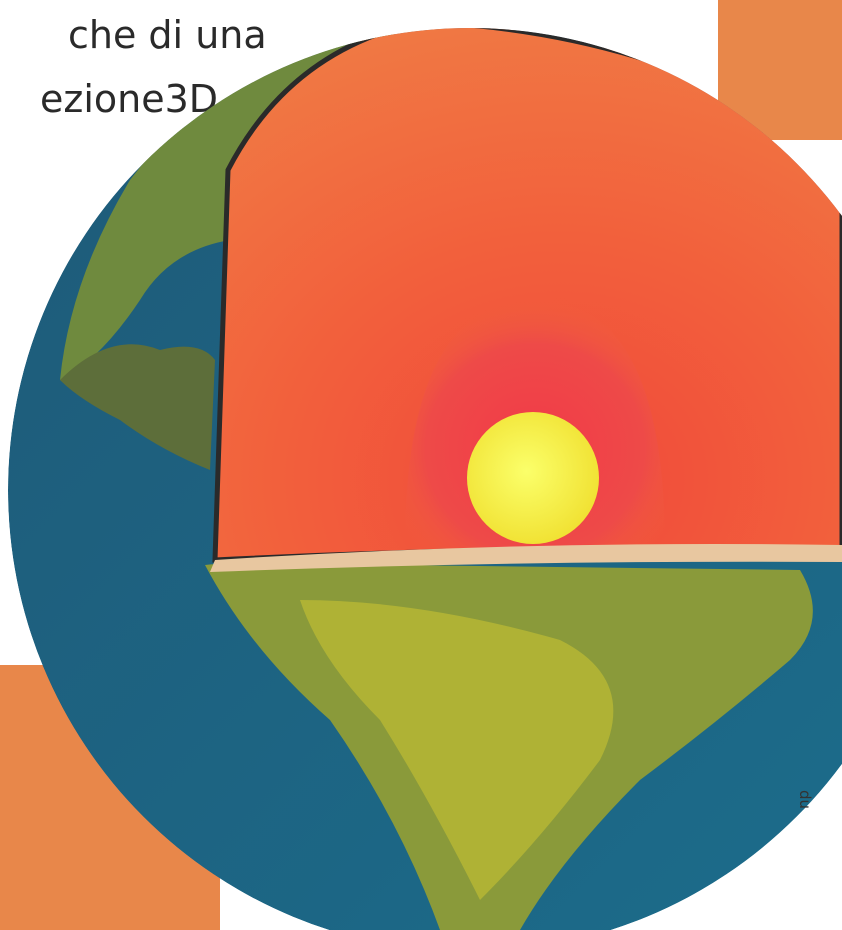 The height and width of the screenshot is (930, 842). Describe the element at coordinates (805, 799) in the screenshot. I see `side-label: du` at that location.